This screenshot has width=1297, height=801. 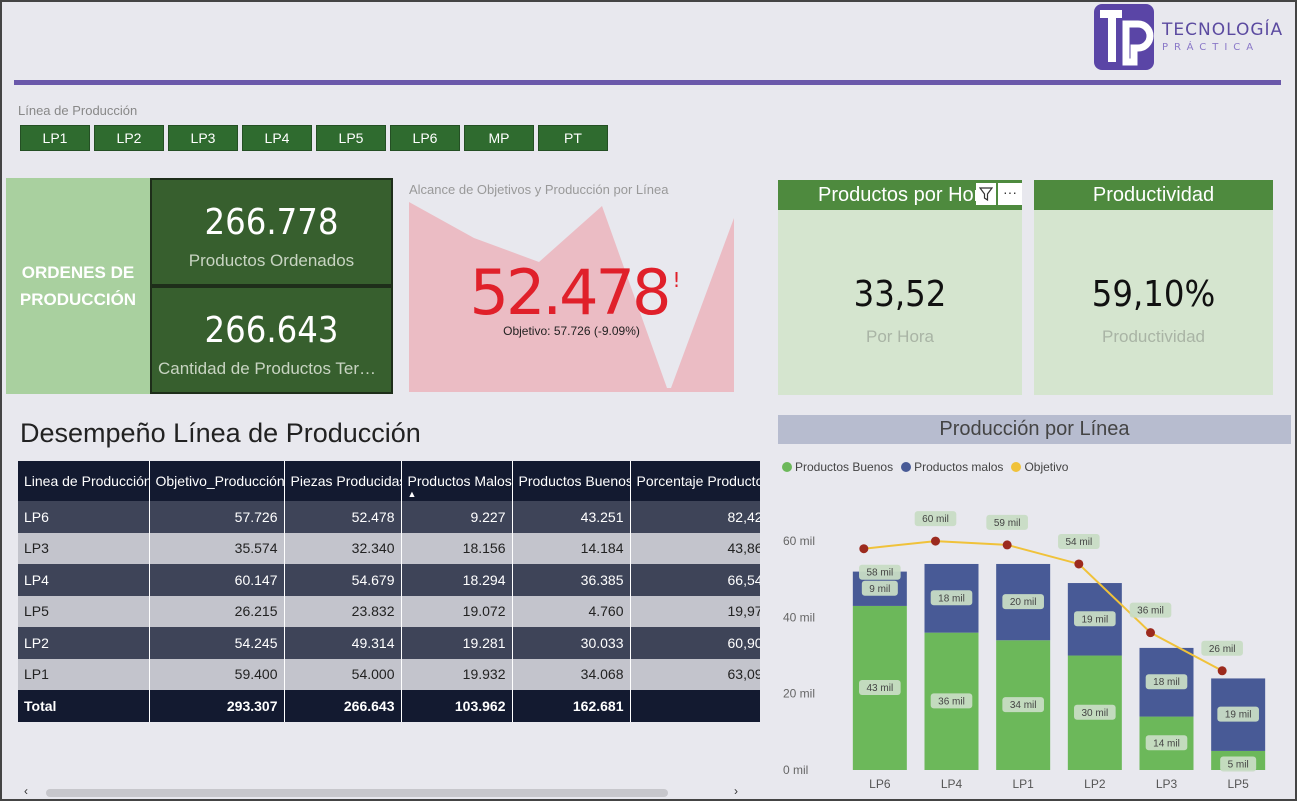 I want to click on alcance-area, so click(x=571, y=297).